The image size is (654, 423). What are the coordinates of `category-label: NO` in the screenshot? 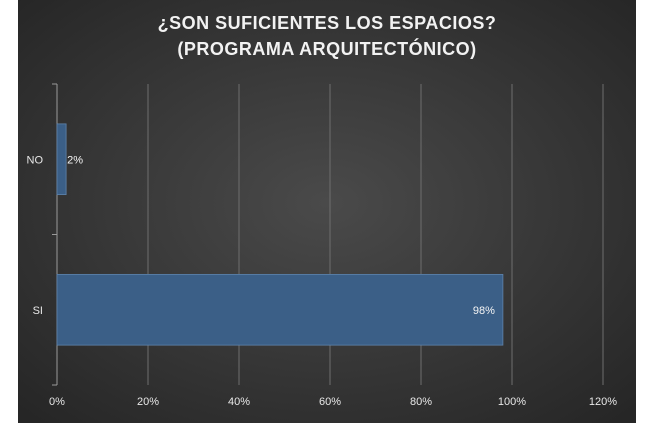 It's located at (35, 160).